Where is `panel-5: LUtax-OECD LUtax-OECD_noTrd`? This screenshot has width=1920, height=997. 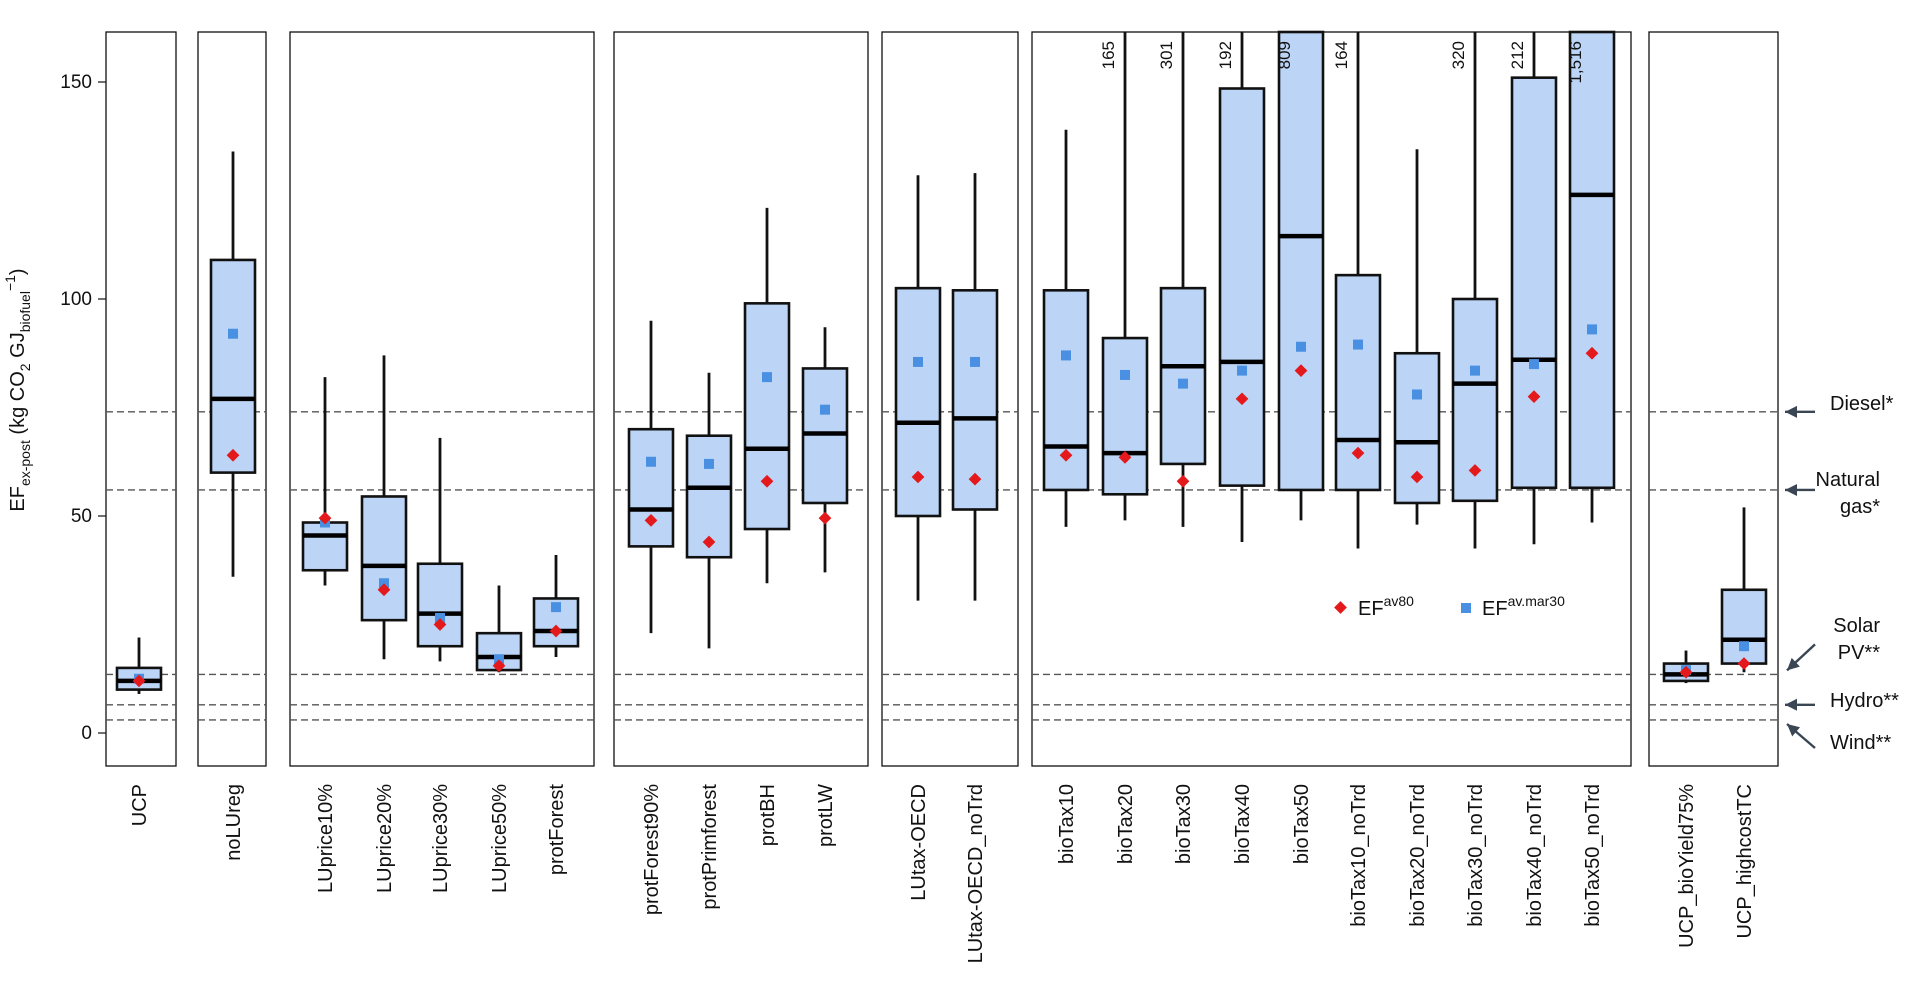
panel-5: LUtax-OECD LUtax-OECD_noTrd is located at coordinates (950, 497).